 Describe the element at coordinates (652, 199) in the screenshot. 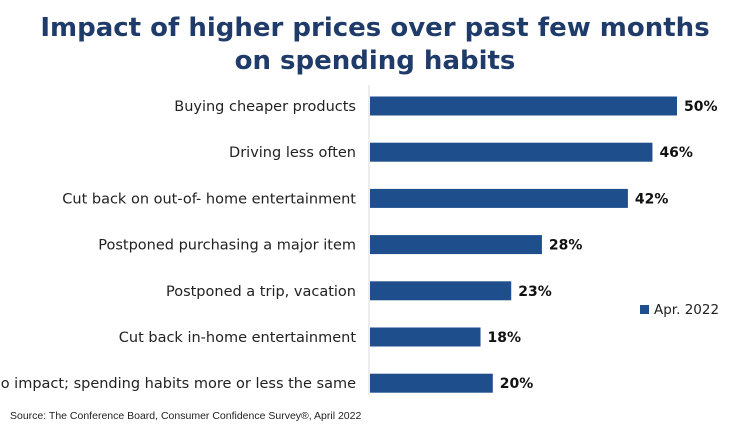

I see `value-label: 42%` at that location.